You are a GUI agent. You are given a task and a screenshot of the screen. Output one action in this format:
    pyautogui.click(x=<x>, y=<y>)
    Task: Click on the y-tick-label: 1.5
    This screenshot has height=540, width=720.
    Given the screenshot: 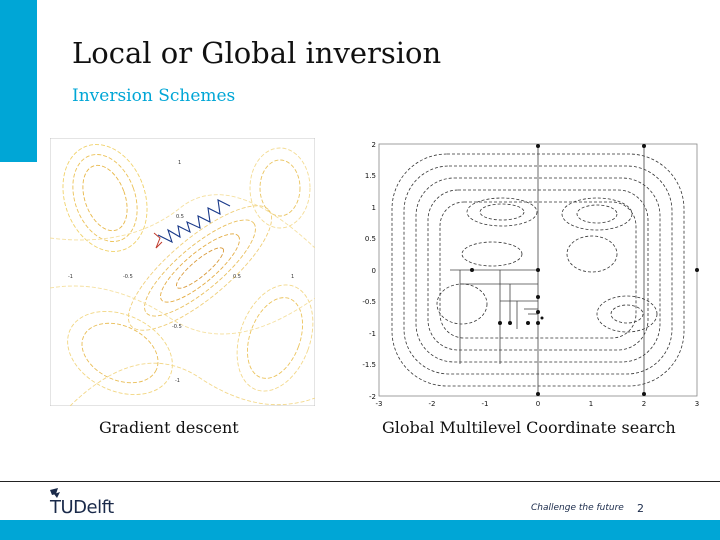 What is the action you would take?
    pyautogui.click(x=370, y=176)
    